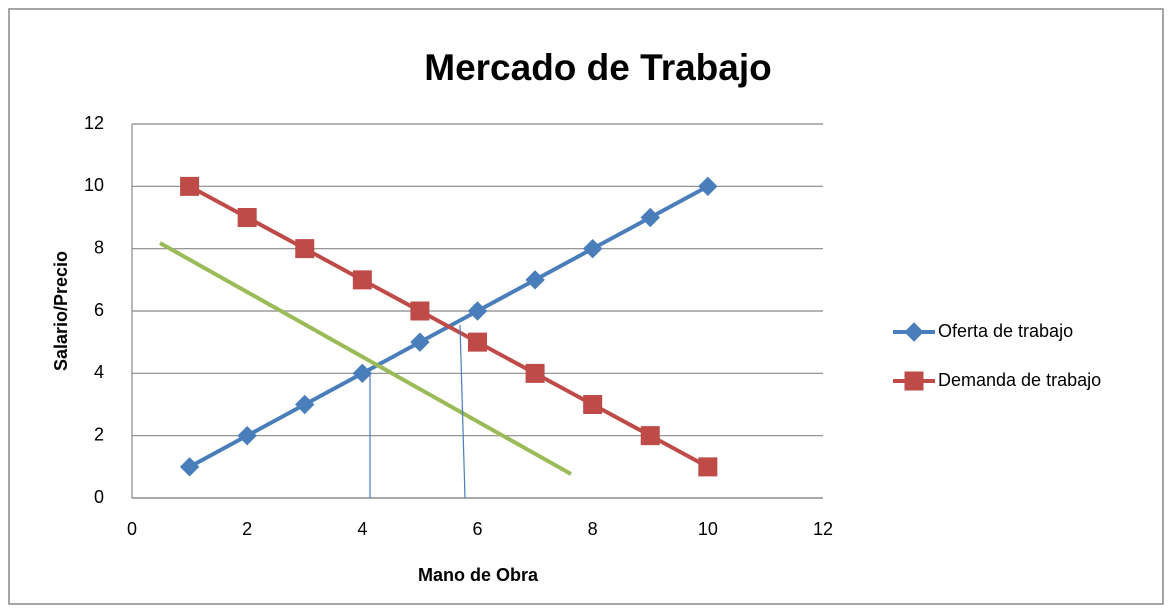 This screenshot has width=1172, height=613. Describe the element at coordinates (99, 247) in the screenshot. I see `y-tick-label: 8` at that location.